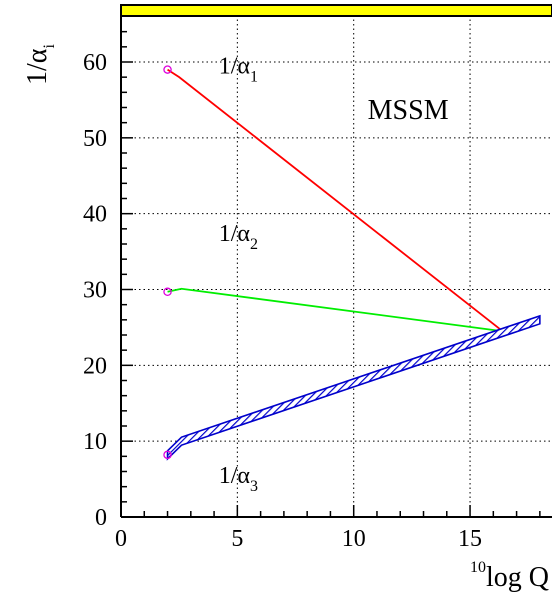 The height and width of the screenshot is (594, 552). I want to click on x-tick-label: 10, so click(354, 539).